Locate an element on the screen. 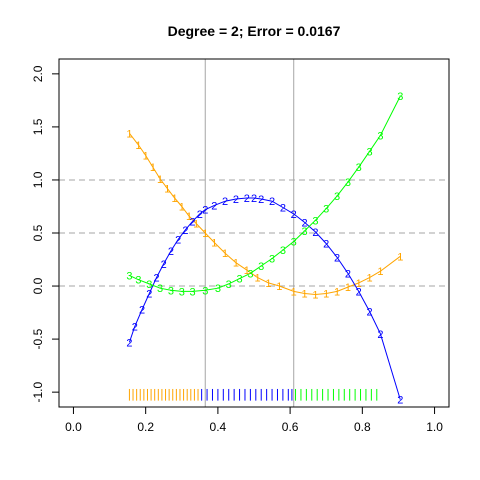 The width and height of the screenshot is (480, 480). x-tick-label: 0.2 is located at coordinates (145, 427).